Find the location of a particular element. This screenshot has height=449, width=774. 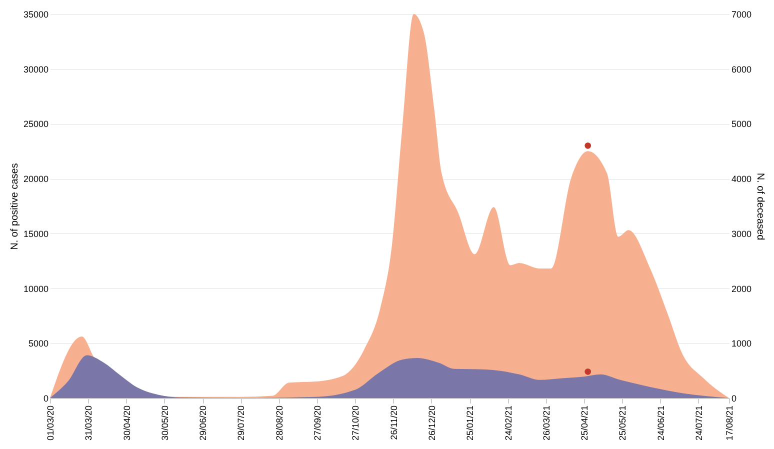

x-tick-label: 01/03/20 is located at coordinates (51, 423).